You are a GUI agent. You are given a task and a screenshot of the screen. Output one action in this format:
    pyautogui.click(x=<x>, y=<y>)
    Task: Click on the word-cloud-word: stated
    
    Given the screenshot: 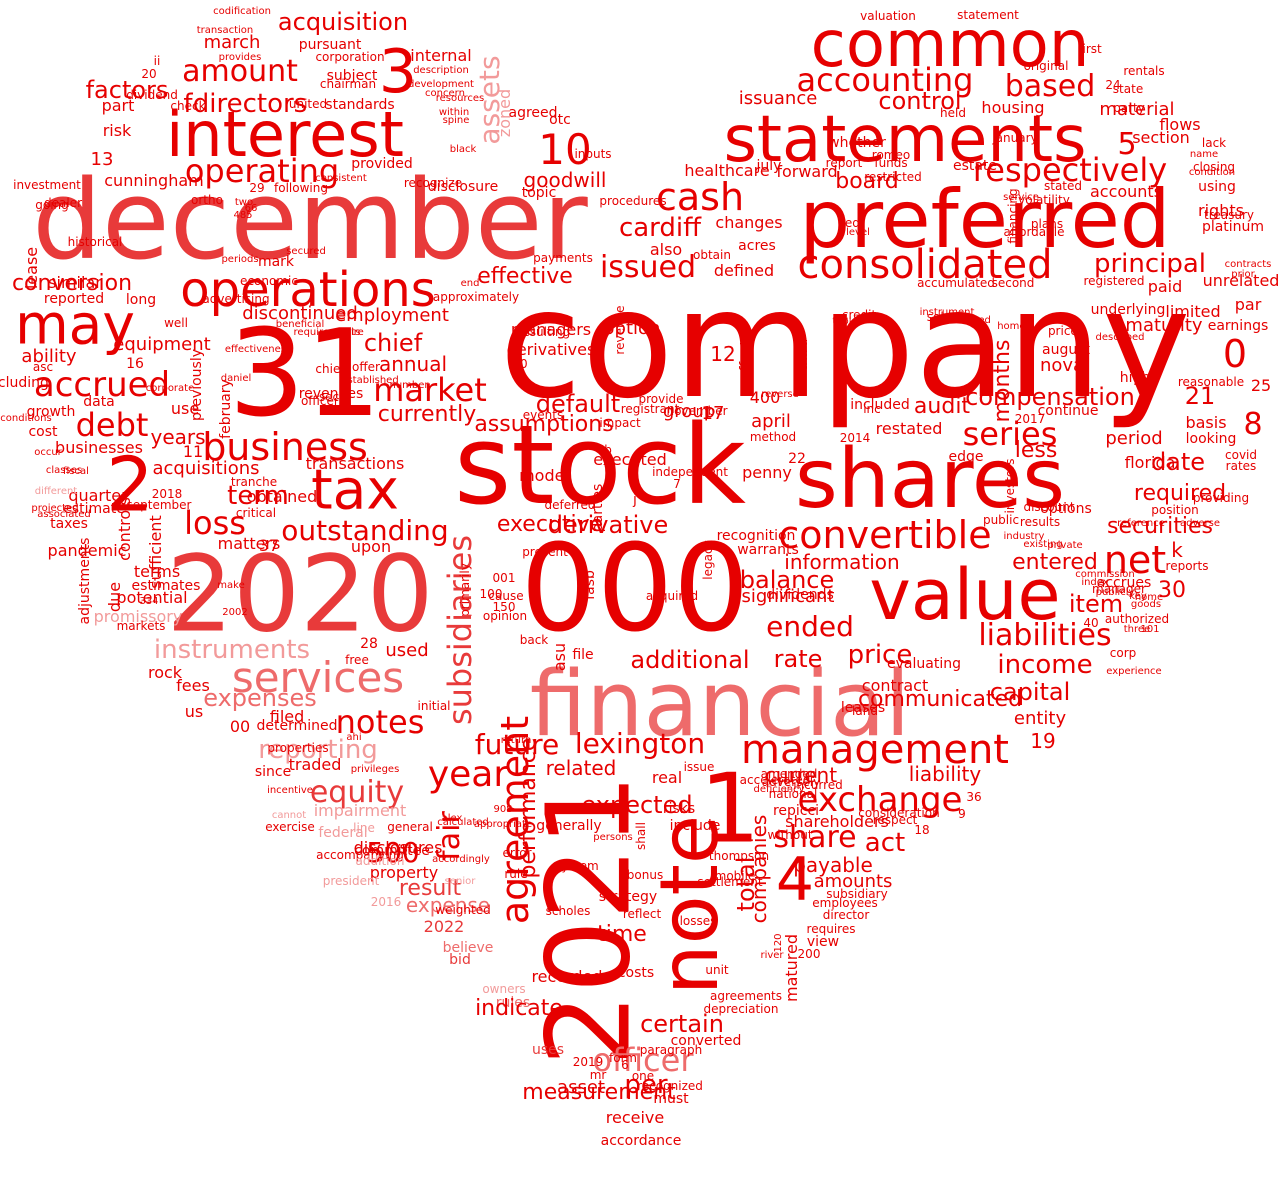 What is the action you would take?
    pyautogui.click(x=1063, y=186)
    